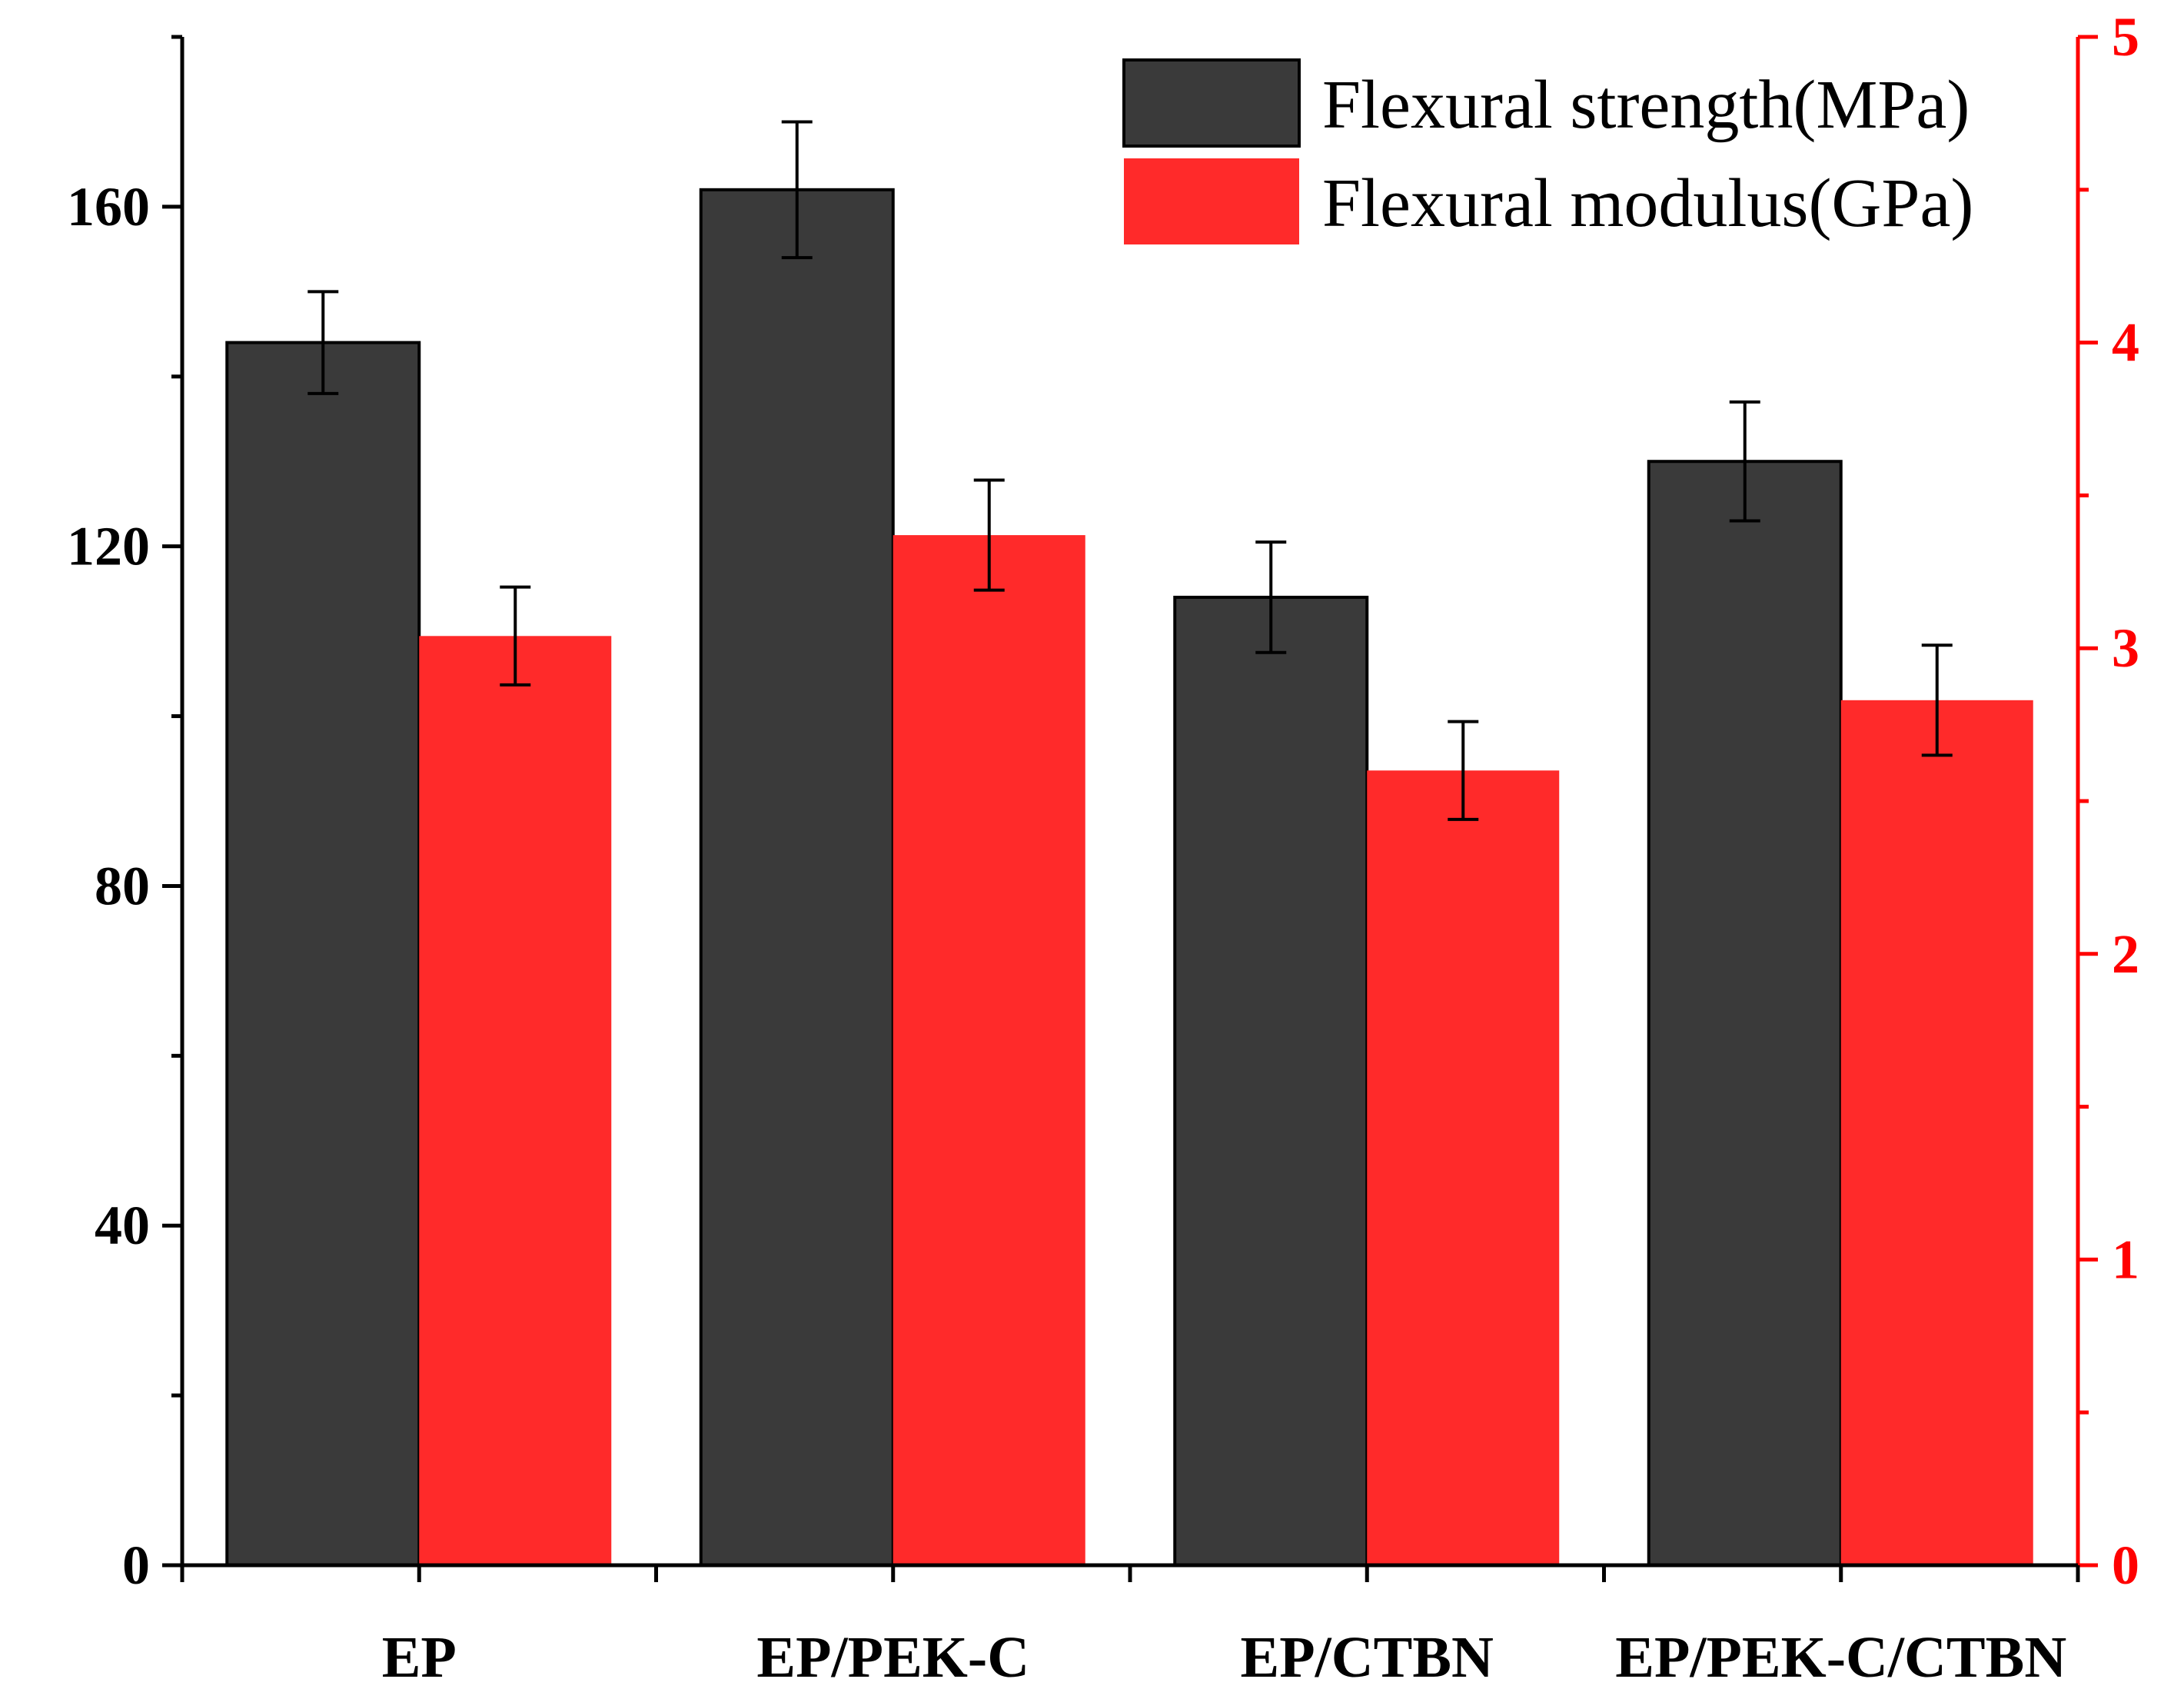 The height and width of the screenshot is (1689, 2184). I want to click on legend-label-0: Flexural strength(MPa), so click(1646, 105).